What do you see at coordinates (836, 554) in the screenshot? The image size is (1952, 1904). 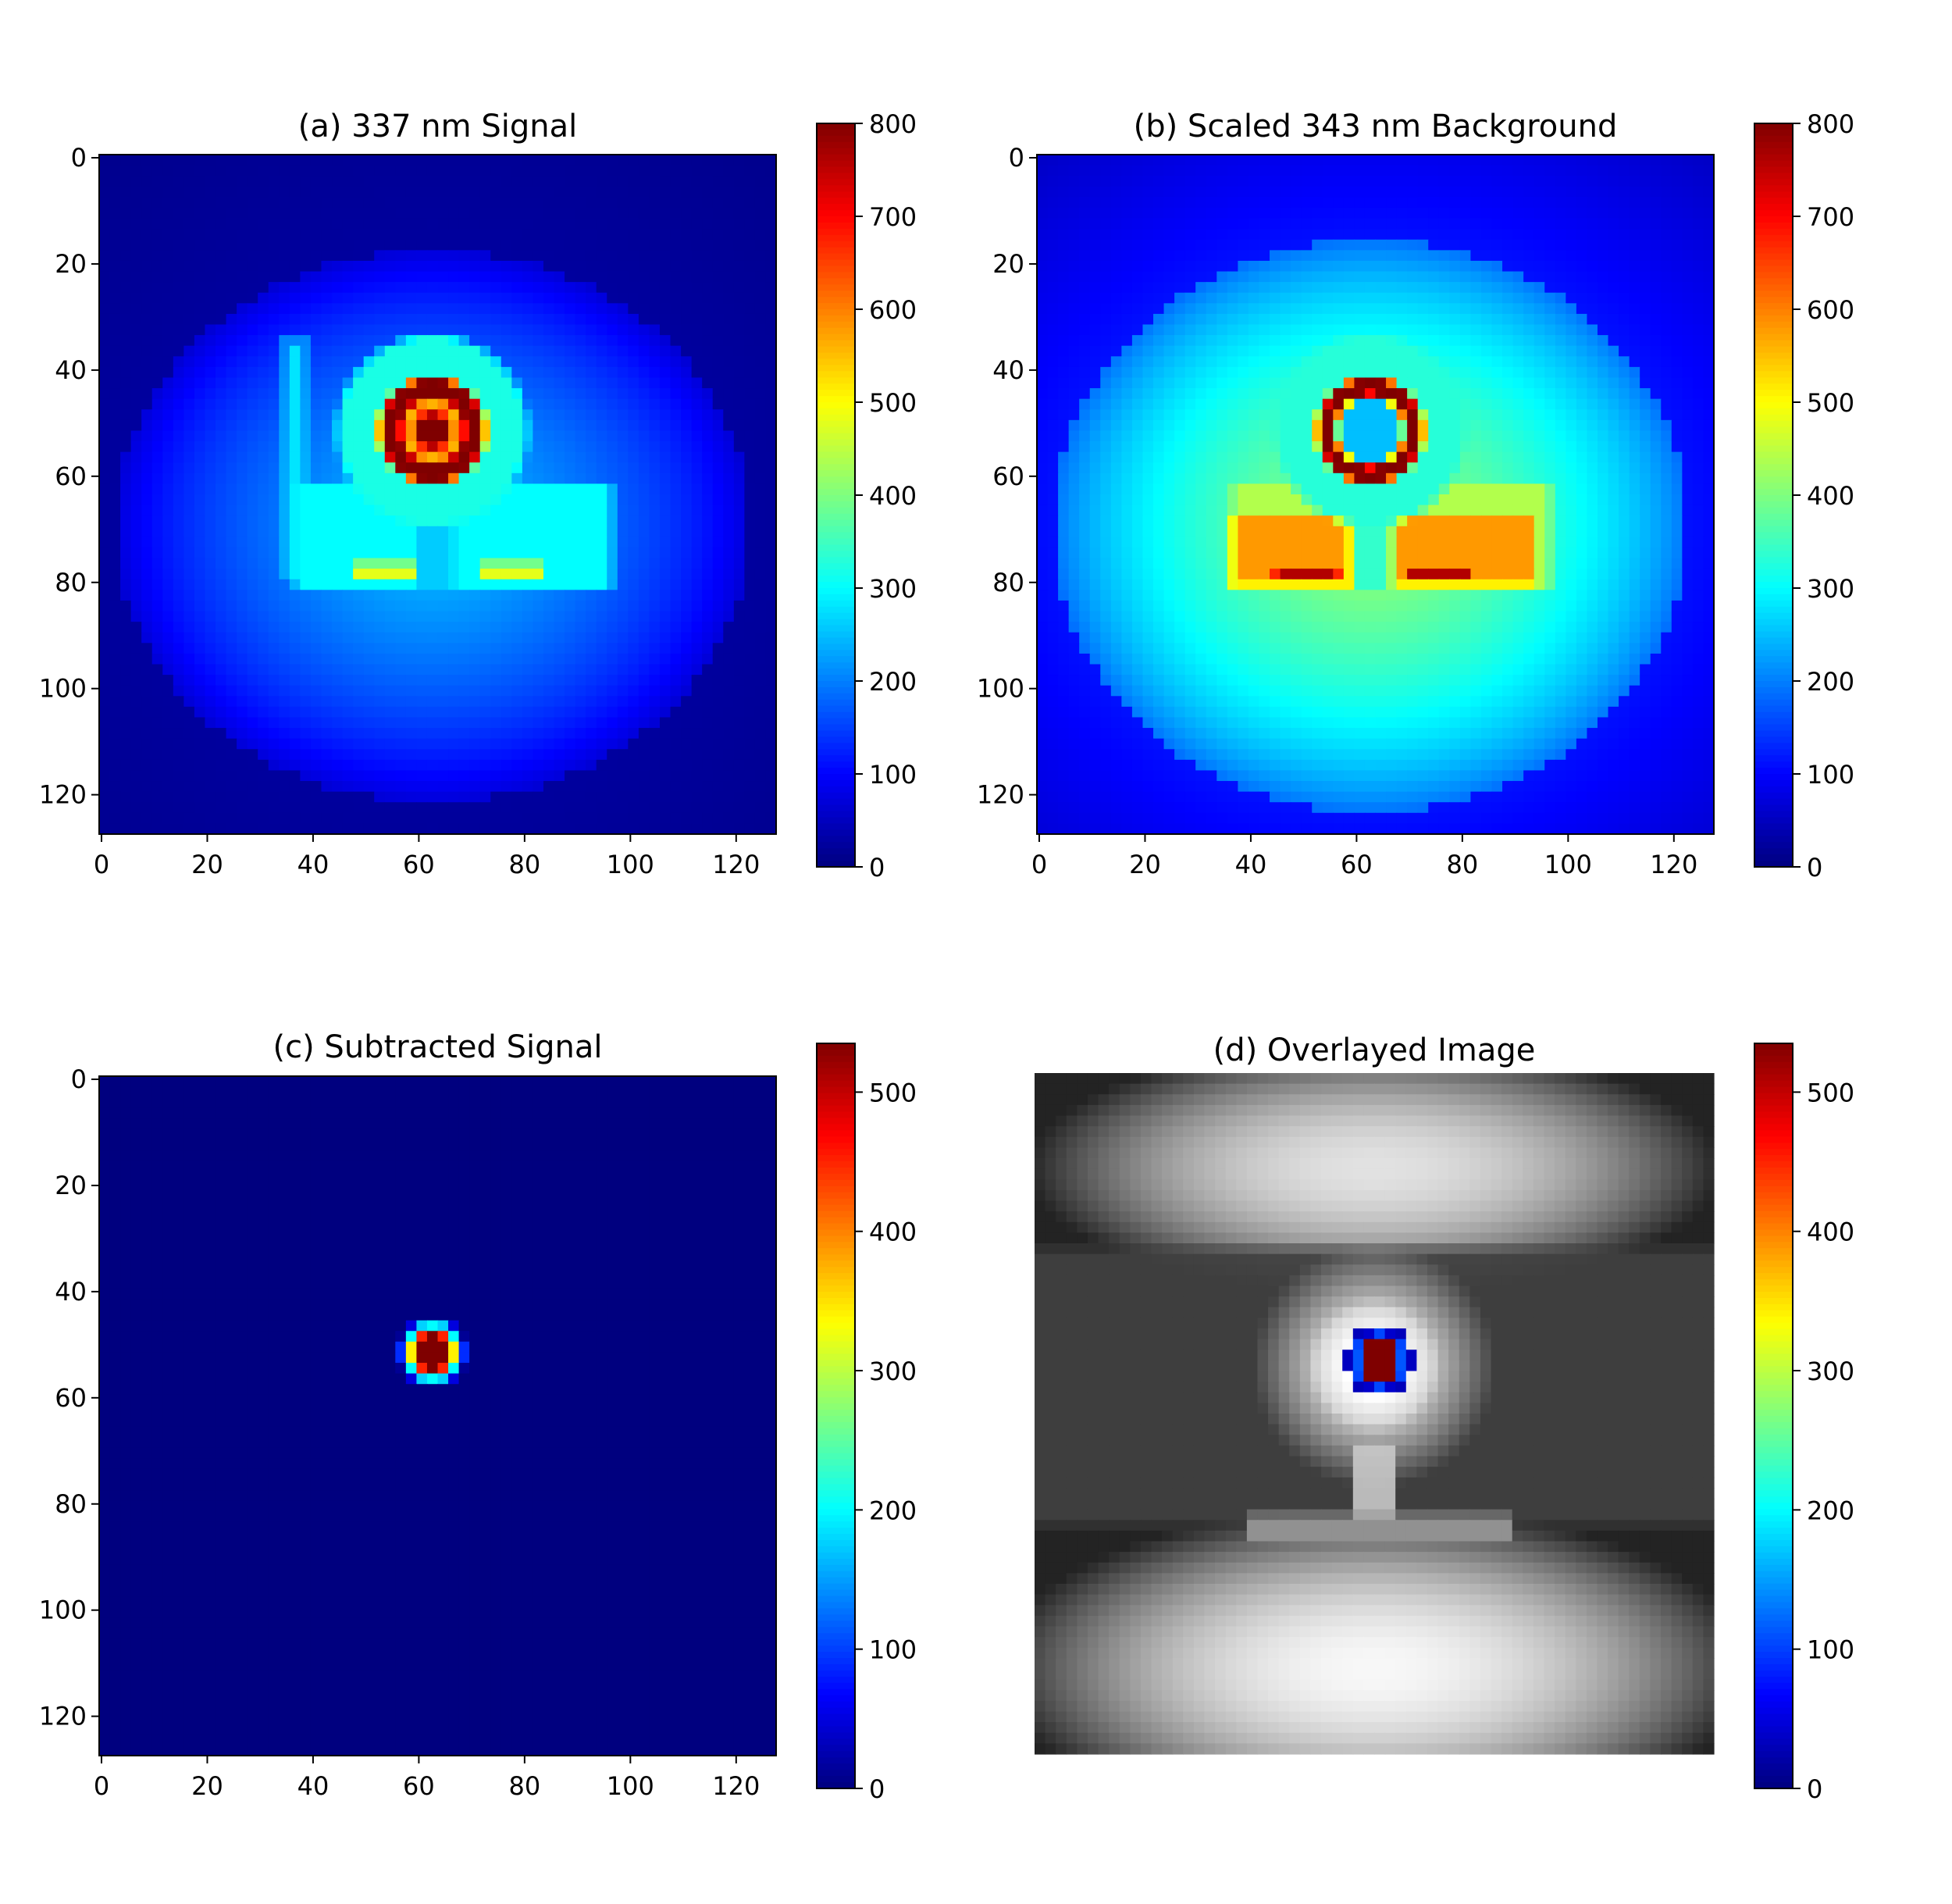 I see `colorbar-segment` at bounding box center [836, 554].